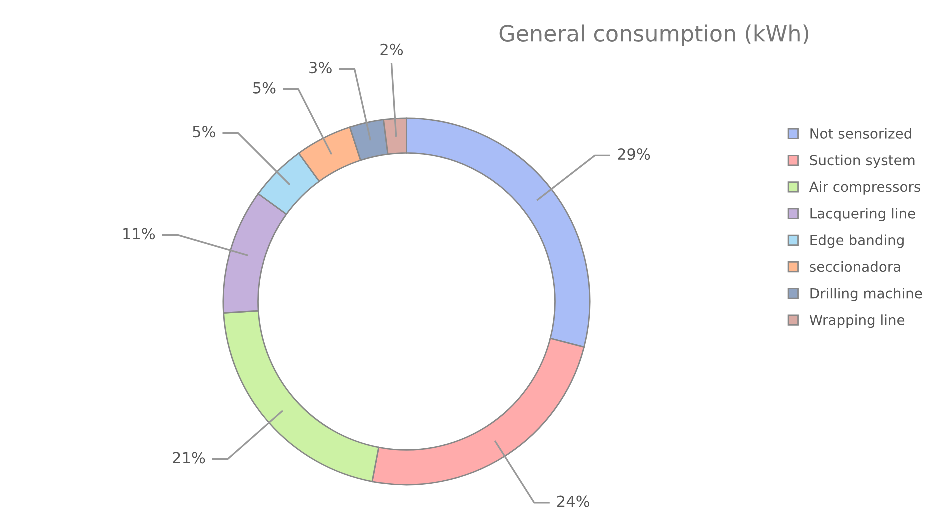  What do you see at coordinates (140, 234) in the screenshot?
I see `data-label: 11%` at bounding box center [140, 234].